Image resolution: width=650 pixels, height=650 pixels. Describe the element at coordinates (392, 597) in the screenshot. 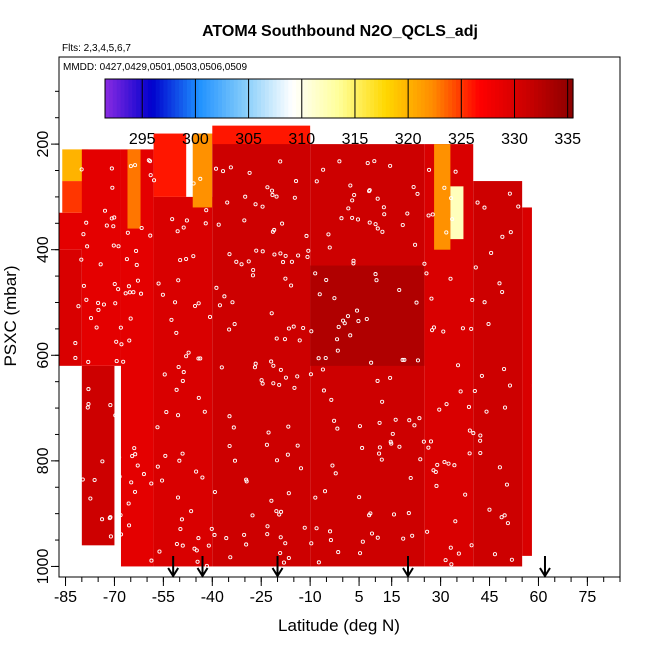

I see `x-tick-label: 15` at that location.